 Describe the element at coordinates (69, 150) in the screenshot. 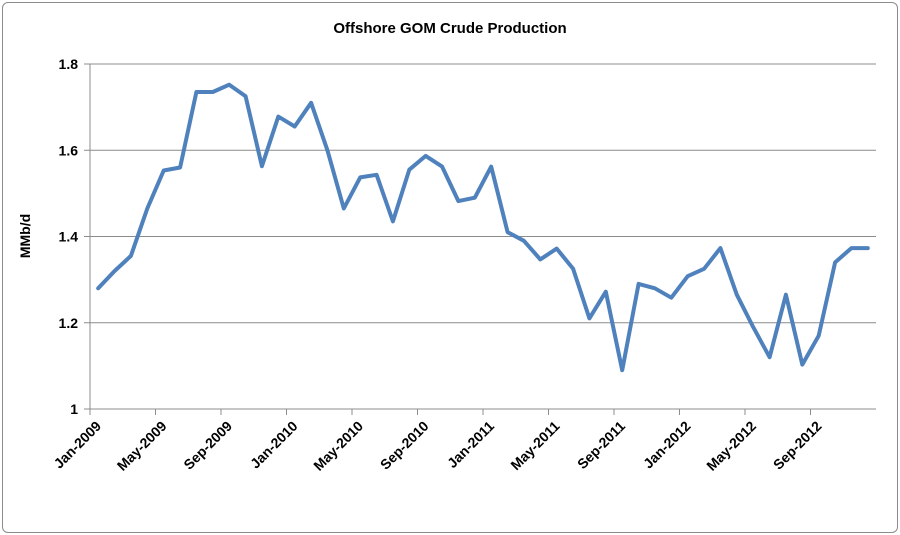

I see `y-tick-label: 1.6` at that location.